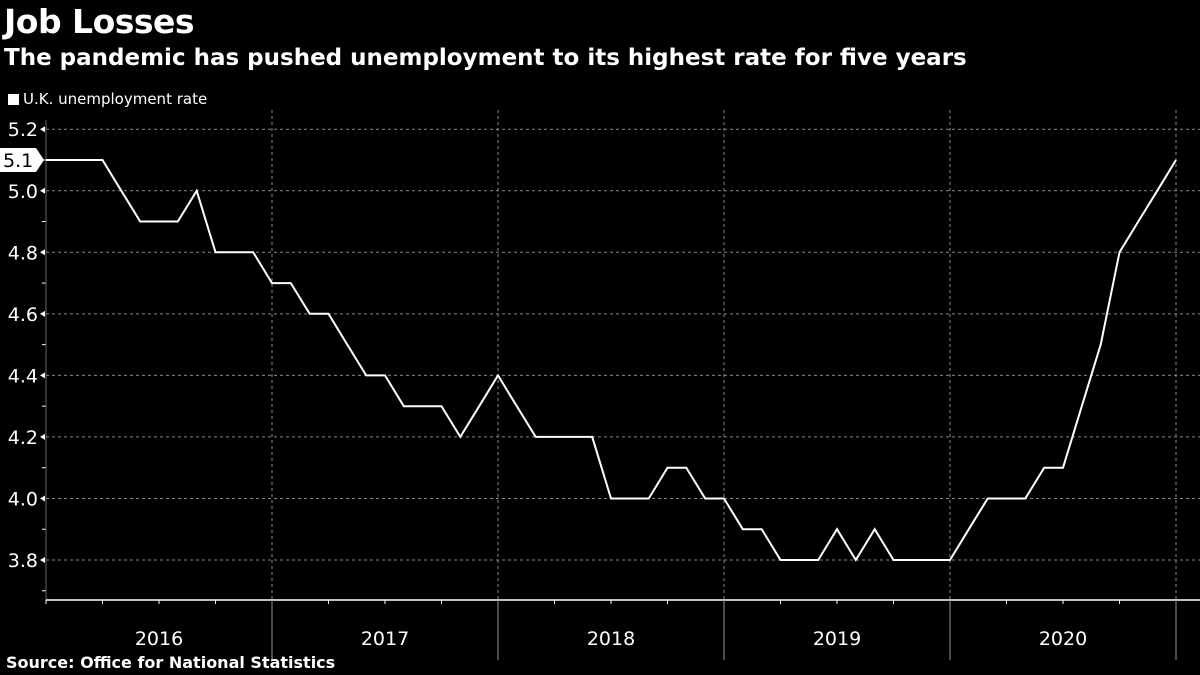 The image size is (1200, 675). Describe the element at coordinates (171, 662) in the screenshot. I see `source-note: Source: Office for National Statistics` at that location.